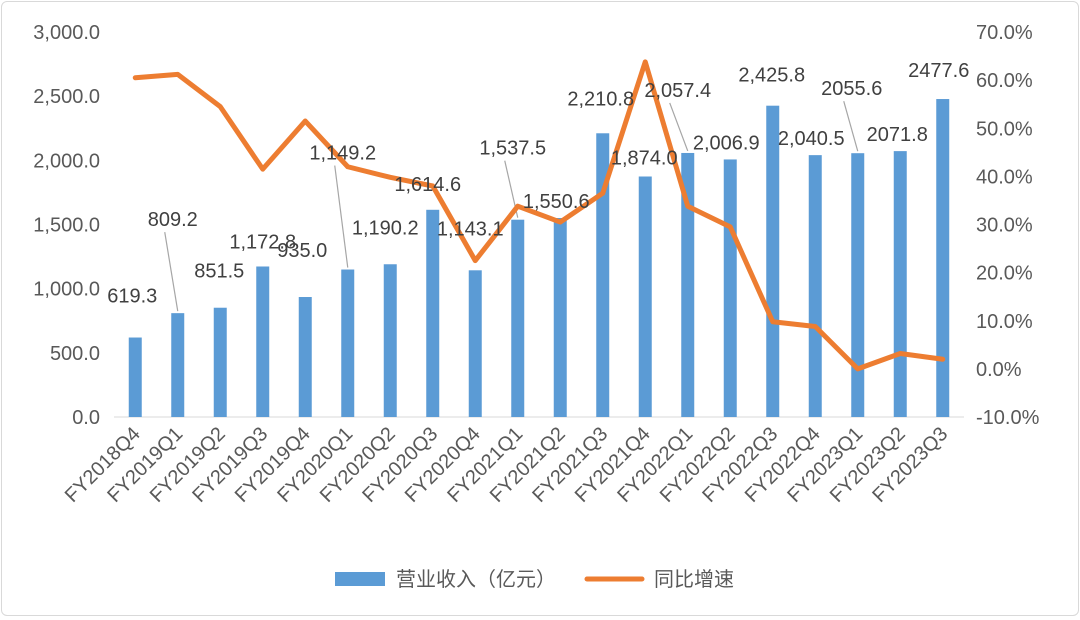  Describe the element at coordinates (342, 154) in the screenshot. I see `bar-data-label: 1,149.2` at that location.